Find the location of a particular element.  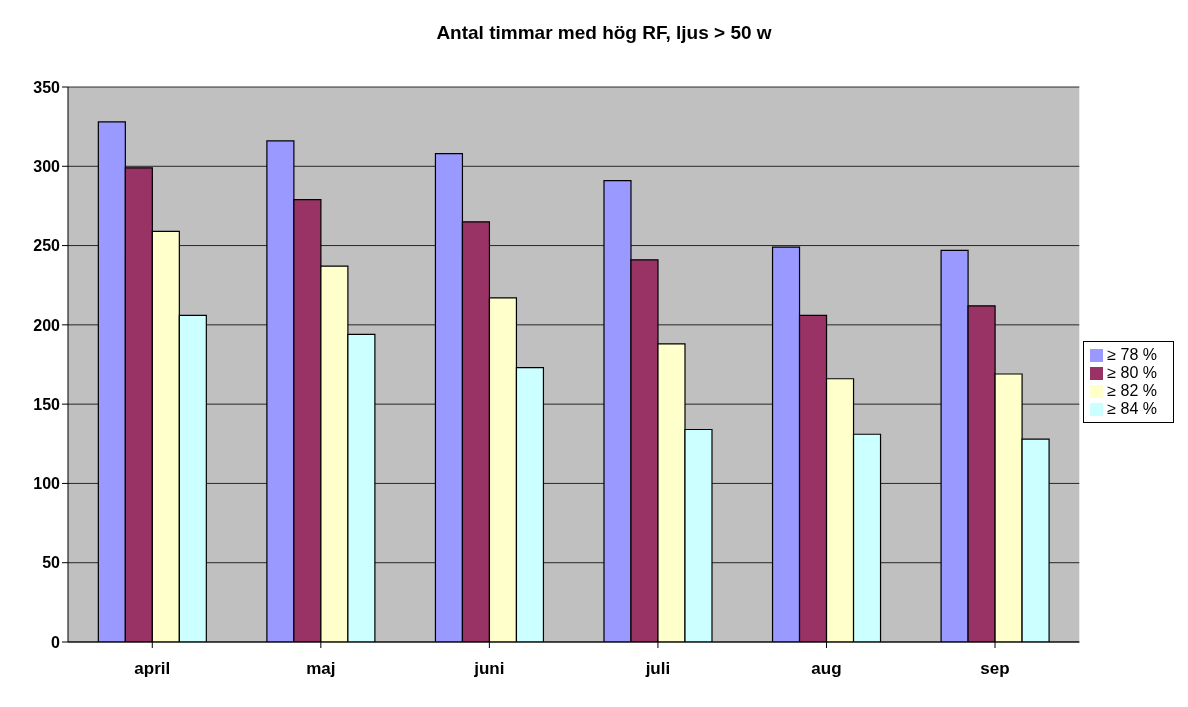

x-tick-label: juli is located at coordinates (657, 669).